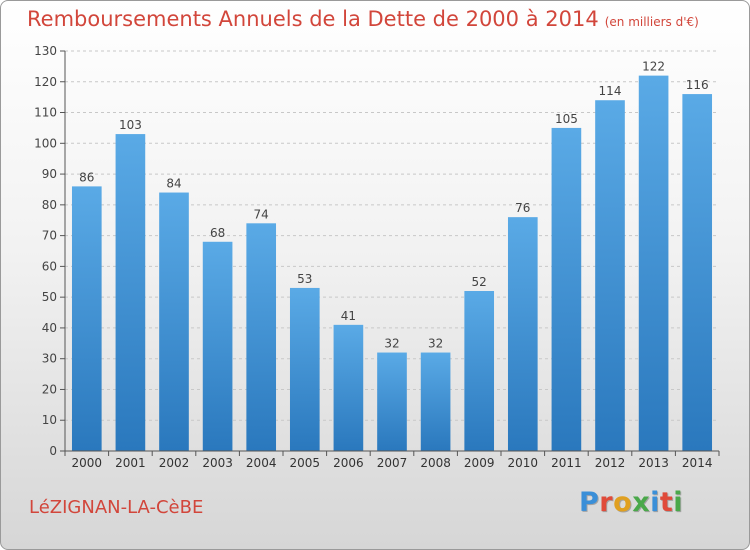 This screenshot has height=550, width=750. I want to click on bar-2009, so click(479, 371).